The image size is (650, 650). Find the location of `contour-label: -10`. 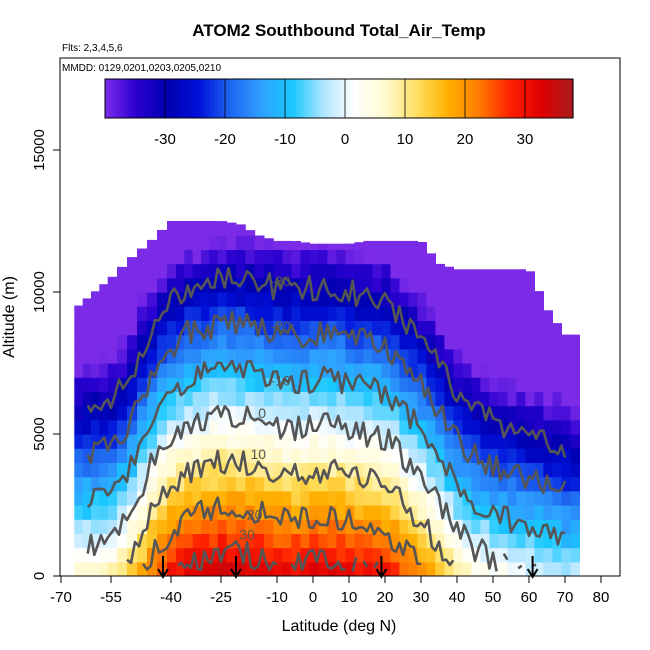

contour-label: -10 is located at coordinates (280, 380).